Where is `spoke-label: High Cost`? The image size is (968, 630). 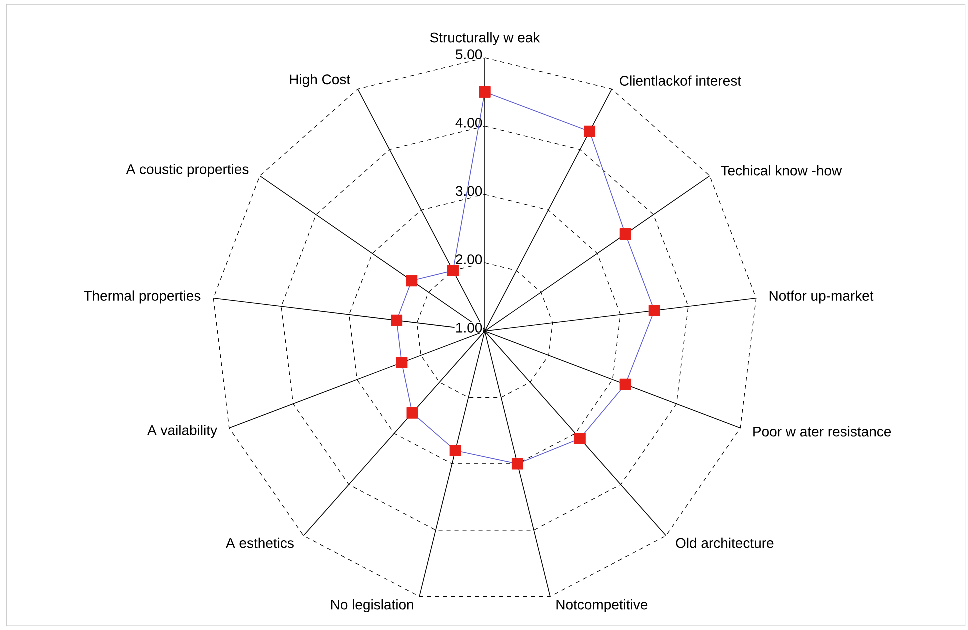 spoke-label: High Cost is located at coordinates (320, 81).